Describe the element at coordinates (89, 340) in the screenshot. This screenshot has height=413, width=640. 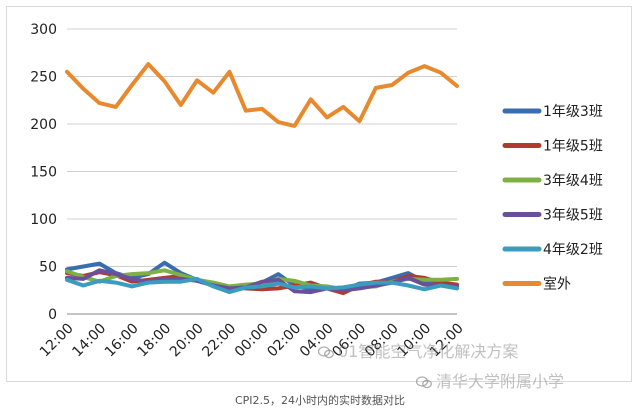
I see `x-tick-label: 14:00` at that location.